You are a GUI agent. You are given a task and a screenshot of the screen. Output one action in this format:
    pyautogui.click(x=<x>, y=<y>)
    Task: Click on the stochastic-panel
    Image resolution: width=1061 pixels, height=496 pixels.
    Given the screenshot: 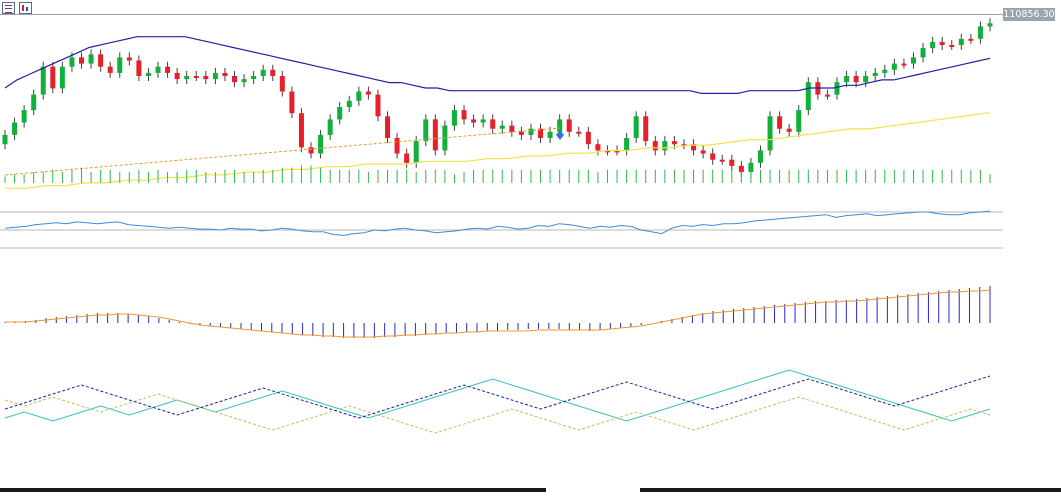 What is the action you would take?
    pyautogui.click(x=497, y=401)
    